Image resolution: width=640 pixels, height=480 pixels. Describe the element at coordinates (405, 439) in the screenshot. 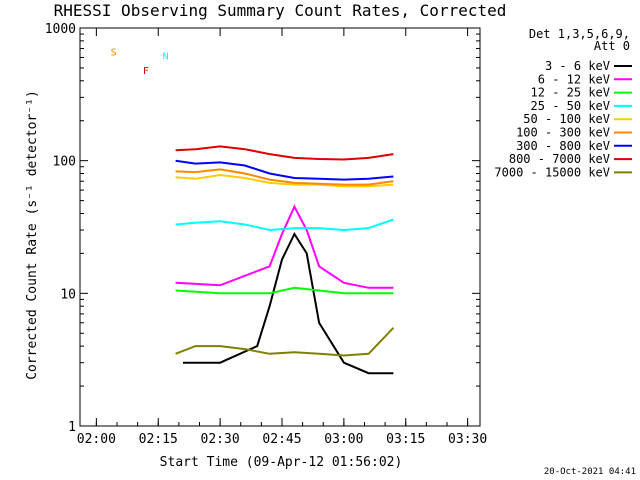

I see `x-tick-label: 03:15` at that location.